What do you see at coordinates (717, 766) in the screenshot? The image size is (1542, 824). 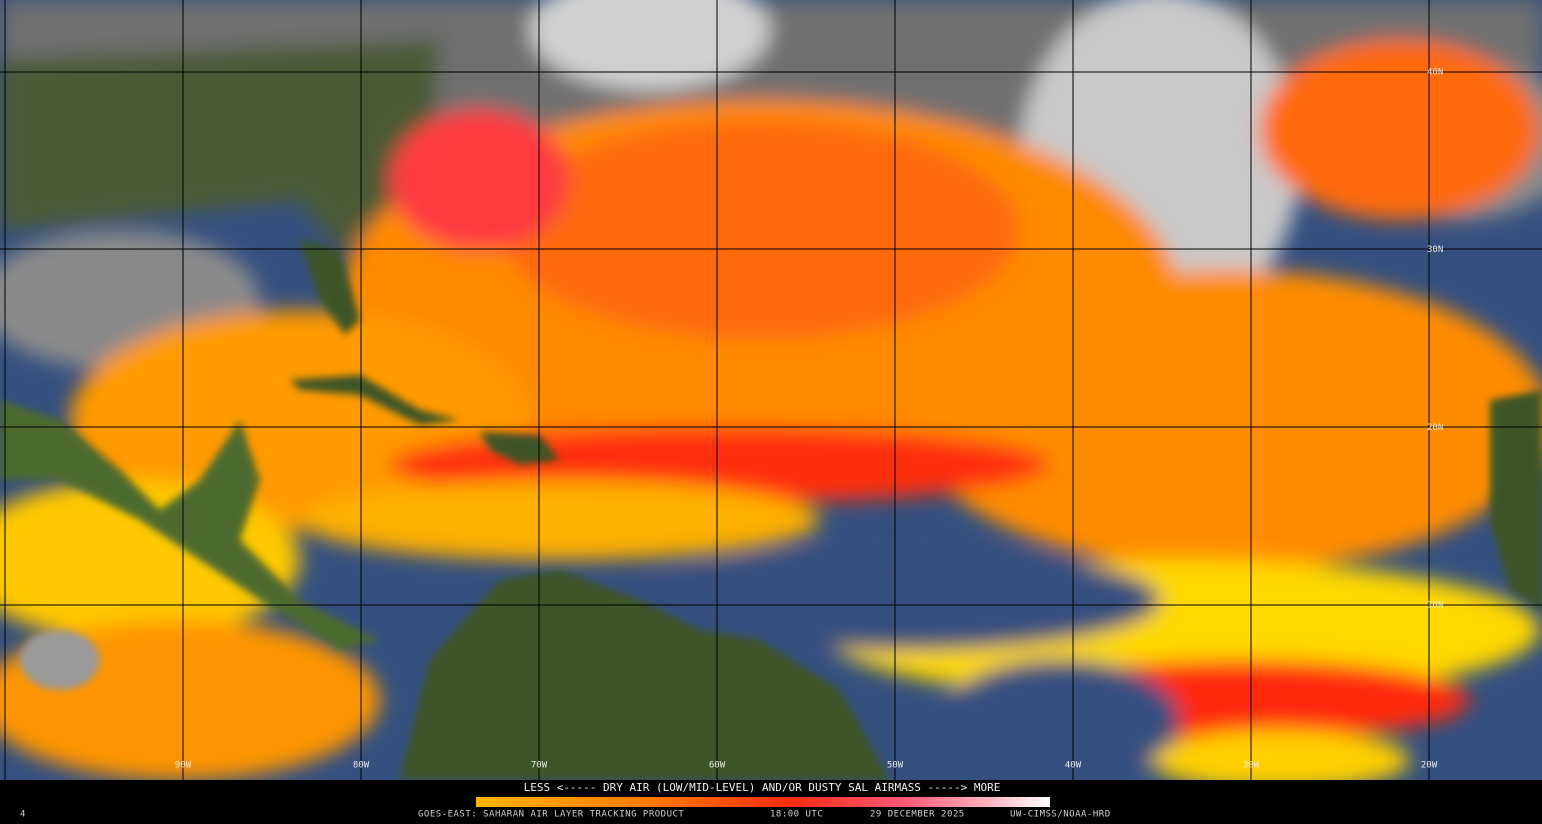 I see `longitude-label: 60W` at bounding box center [717, 766].